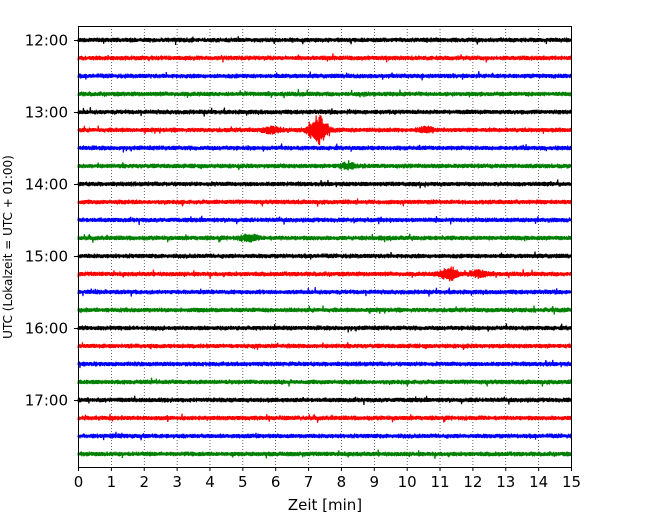 The width and height of the screenshot is (650, 520). I want to click on x-axis: 0 1 2 3 4 5 6 7 8 9 10 11 12 13 14 15, so click(327, 479).